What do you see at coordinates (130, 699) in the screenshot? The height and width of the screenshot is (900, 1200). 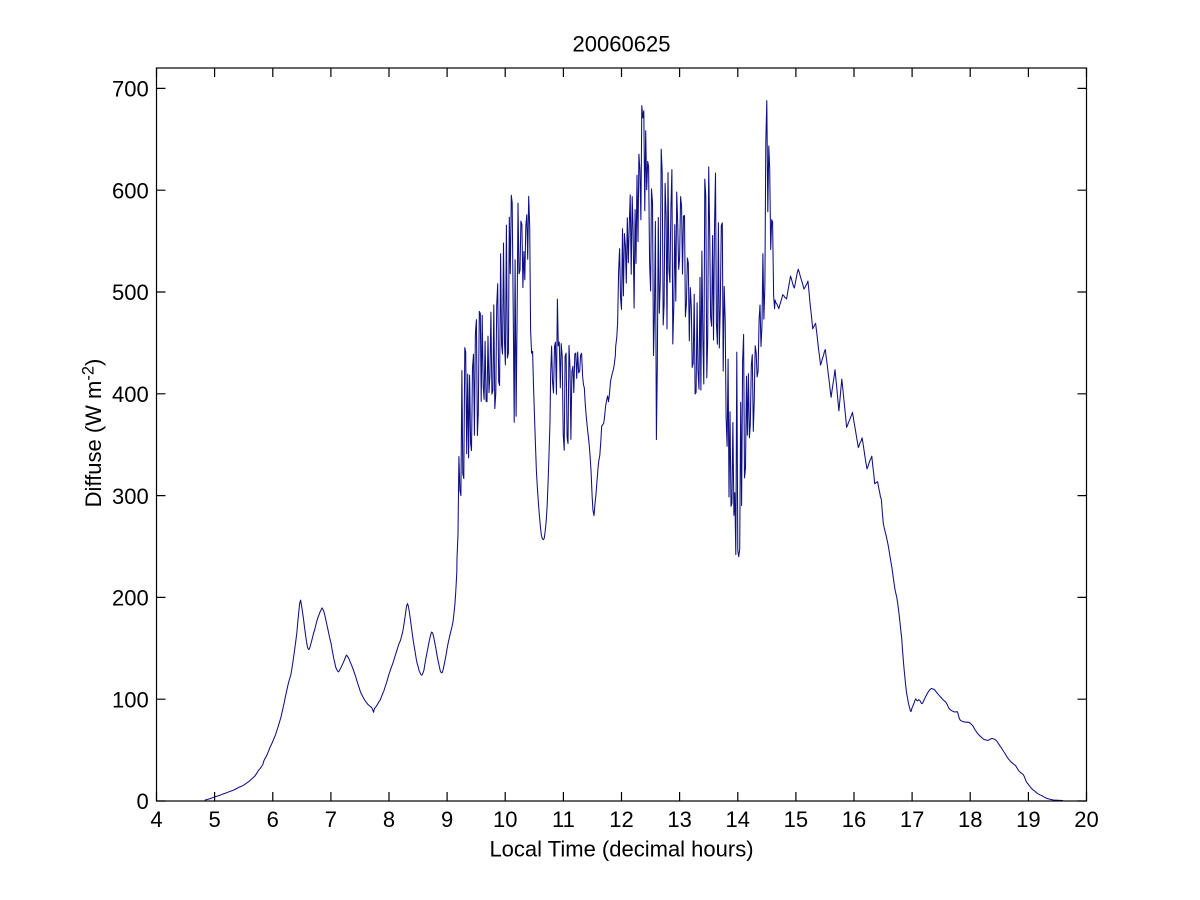 I see `svg-text: 100` at bounding box center [130, 699].